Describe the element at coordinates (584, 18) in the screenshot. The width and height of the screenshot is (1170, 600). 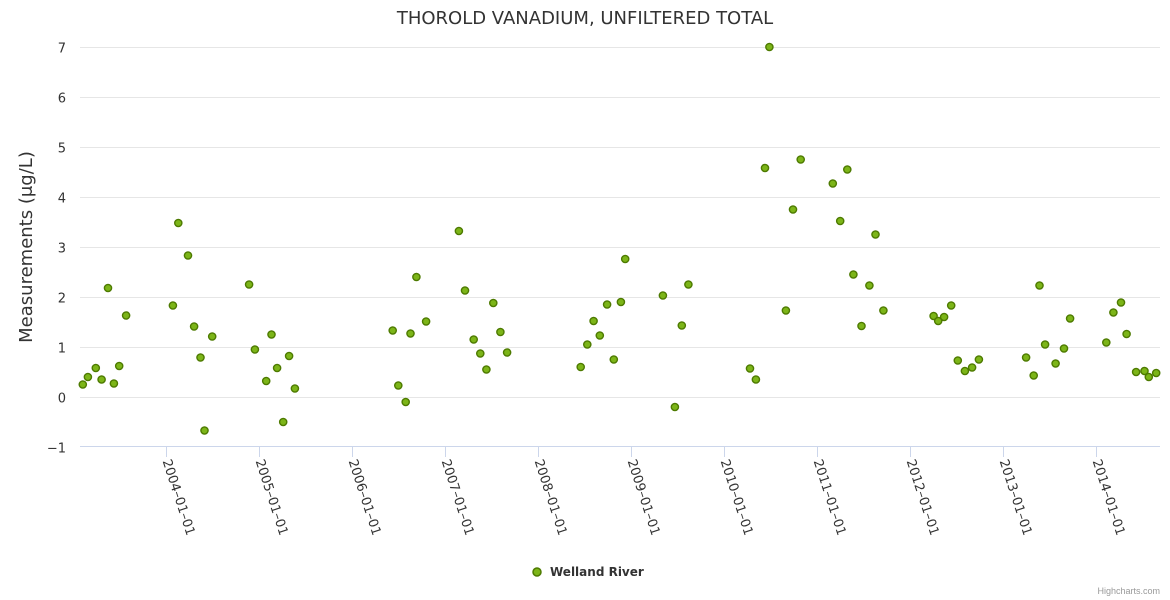
I see `chart-title: THOROLD VANADIUM, UNFILTERED TOTAL` at that location.